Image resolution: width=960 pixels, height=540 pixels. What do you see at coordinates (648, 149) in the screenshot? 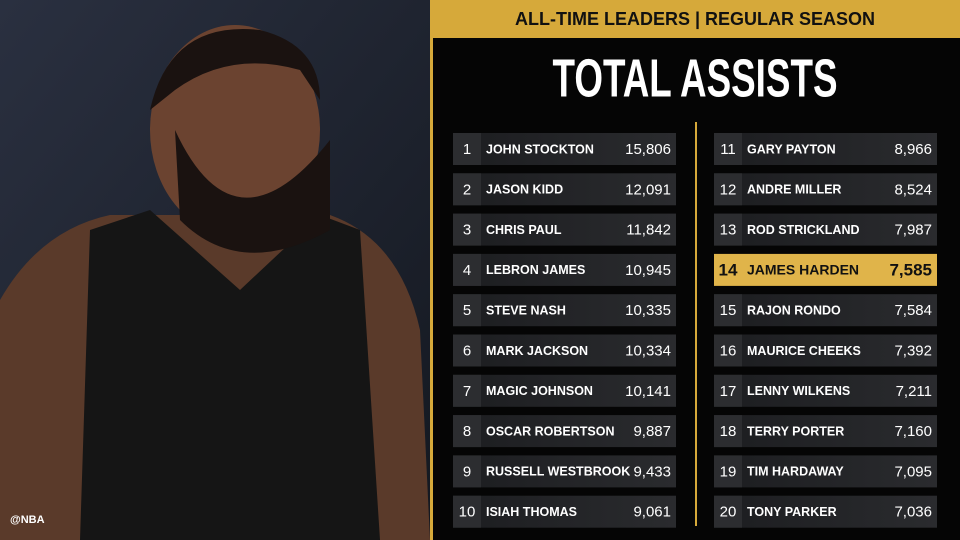
I see `assists: 15,806` at bounding box center [648, 149].